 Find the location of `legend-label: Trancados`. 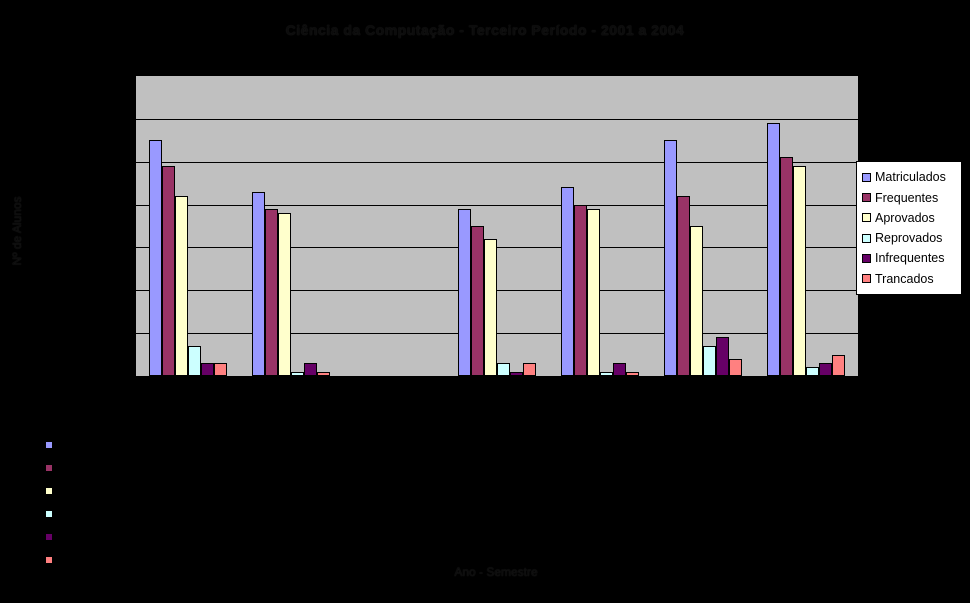

legend-label: Trancados is located at coordinates (904, 278).